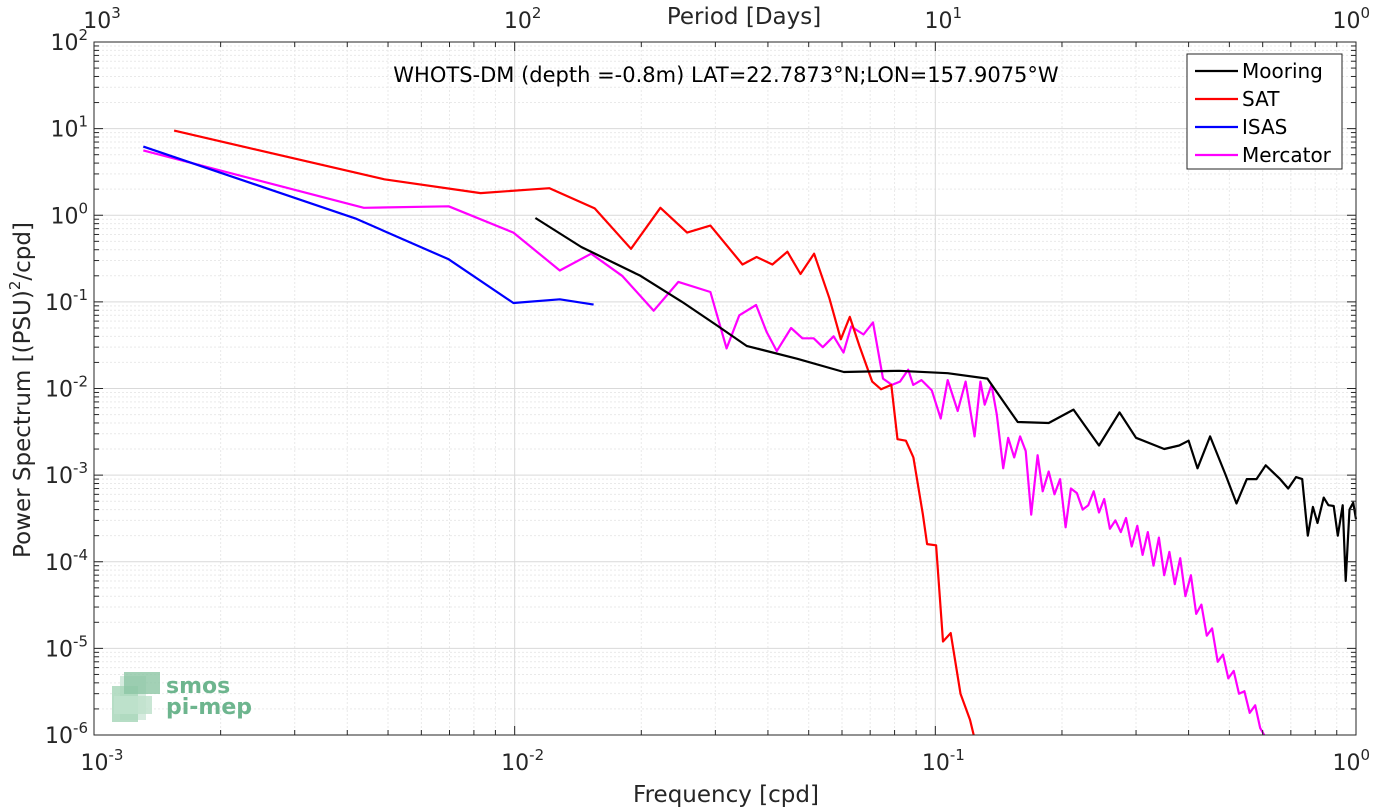 This screenshot has width=1377, height=809. What do you see at coordinates (66, 647) in the screenshot?
I see `y-tick-label: 10⁻⁵` at bounding box center [66, 647].